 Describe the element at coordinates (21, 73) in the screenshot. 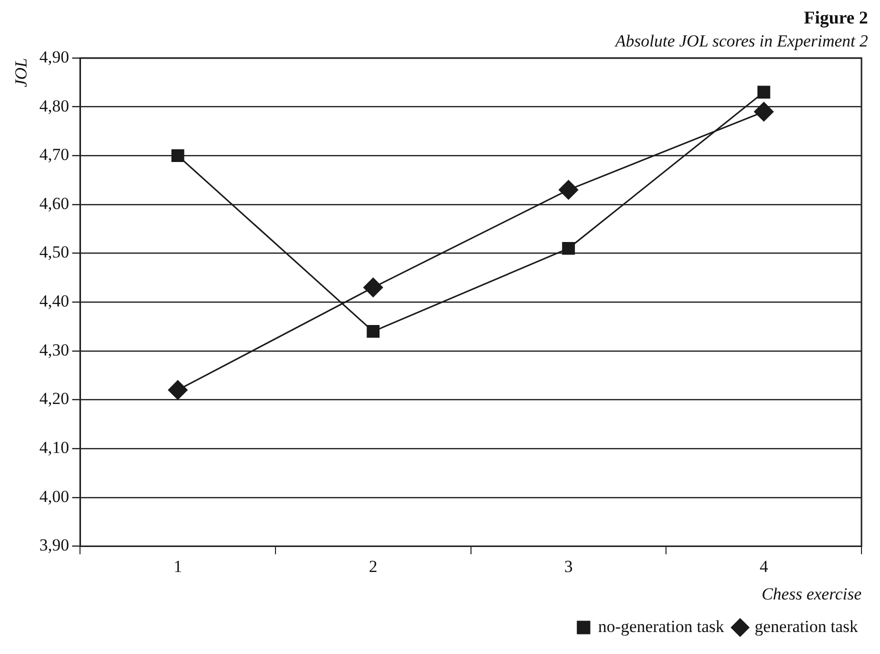

I see `y-axis-title: JOL` at that location.